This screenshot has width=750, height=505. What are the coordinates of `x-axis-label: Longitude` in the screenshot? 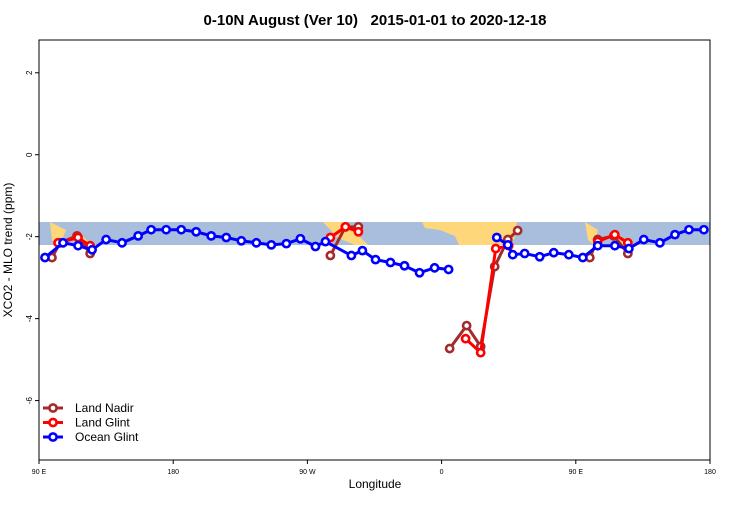 It's located at (375, 484).